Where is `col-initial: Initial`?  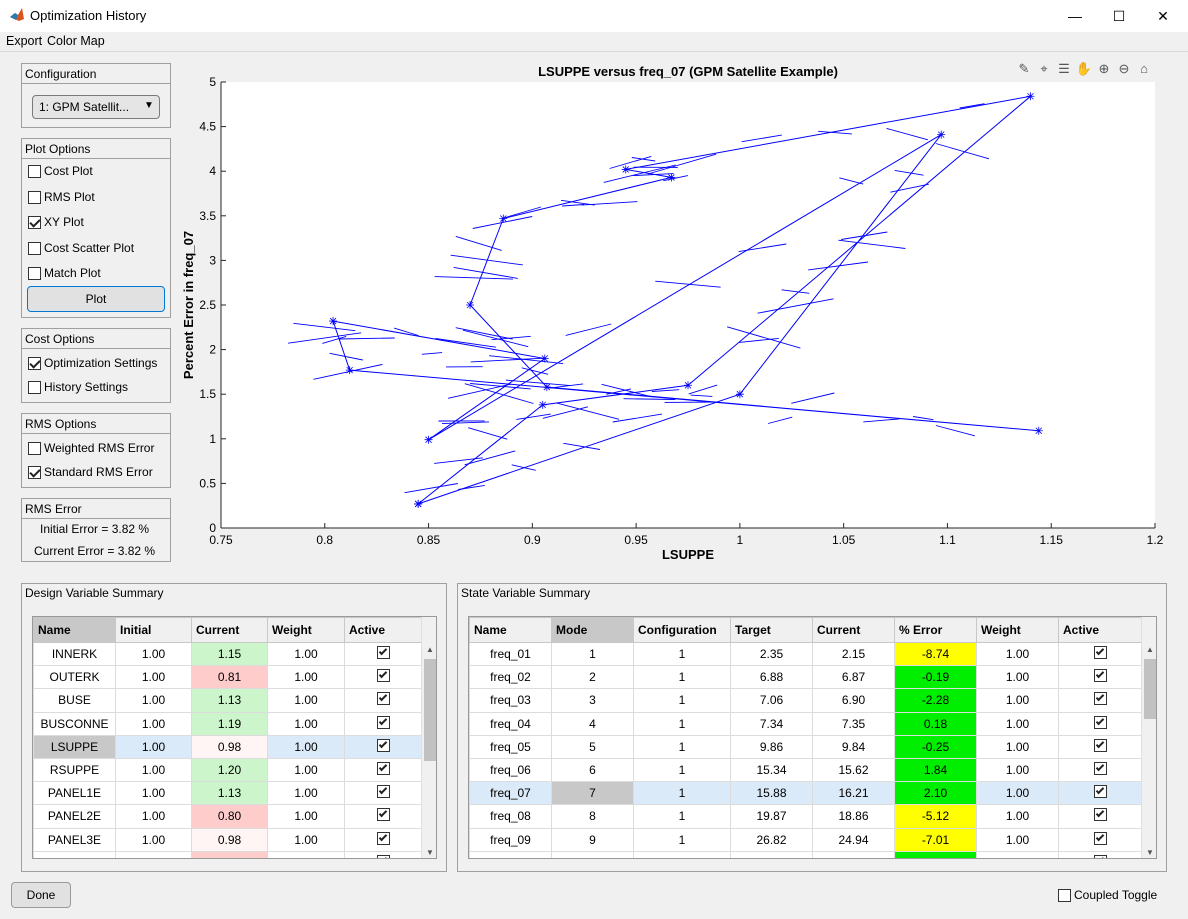 col-initial: Initial is located at coordinates (153, 630).